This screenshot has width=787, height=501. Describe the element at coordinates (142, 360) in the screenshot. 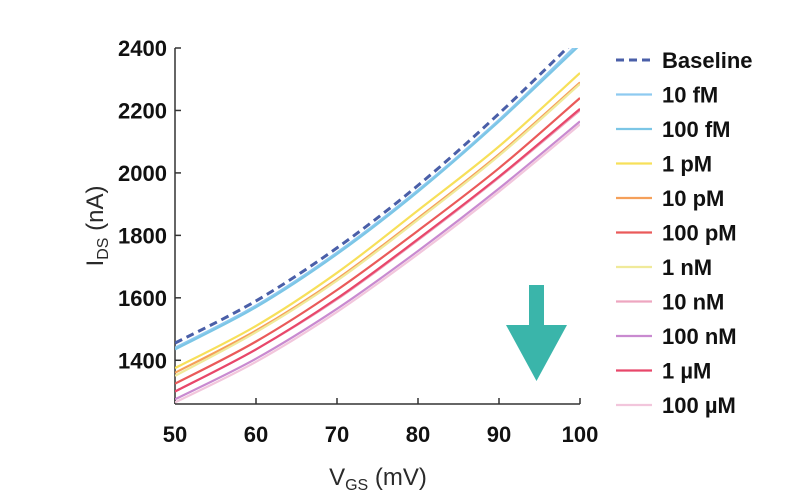

I see `y-tick-label: 1400` at that location.